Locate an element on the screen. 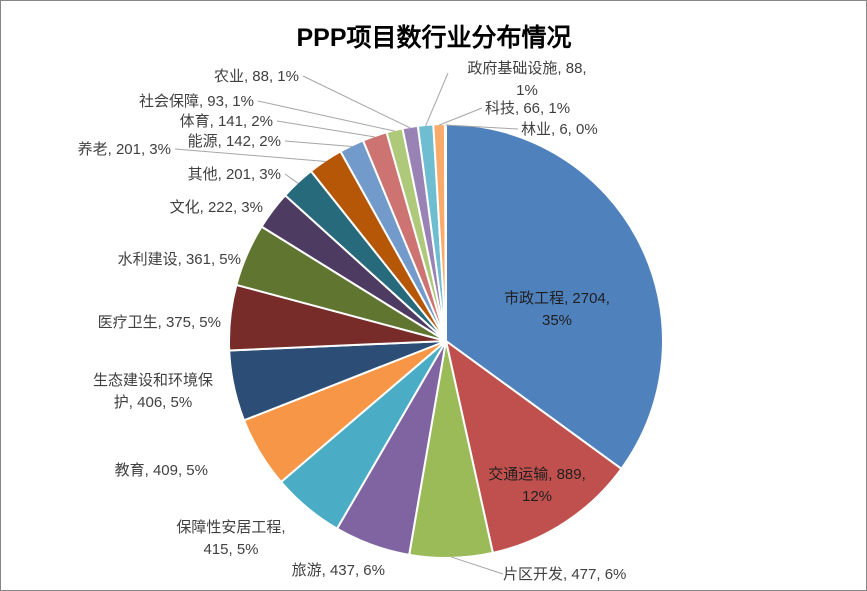 This screenshot has height=591, width=867. data-label: 能源, 142, 2% is located at coordinates (234, 141).